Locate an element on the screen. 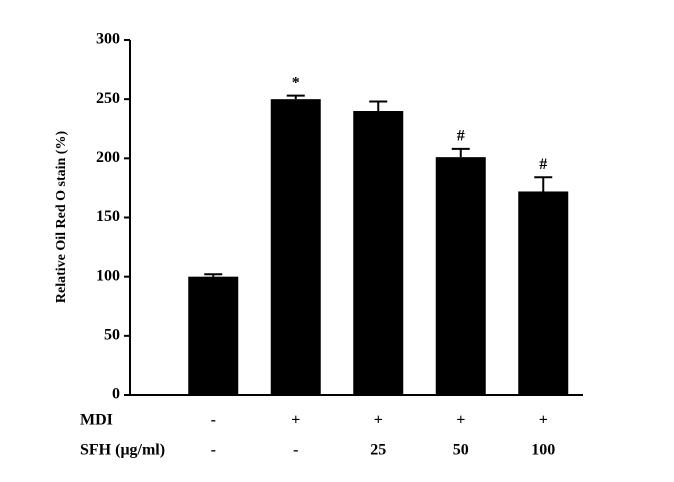 The image size is (674, 482). row-label: MDI is located at coordinates (96, 420).